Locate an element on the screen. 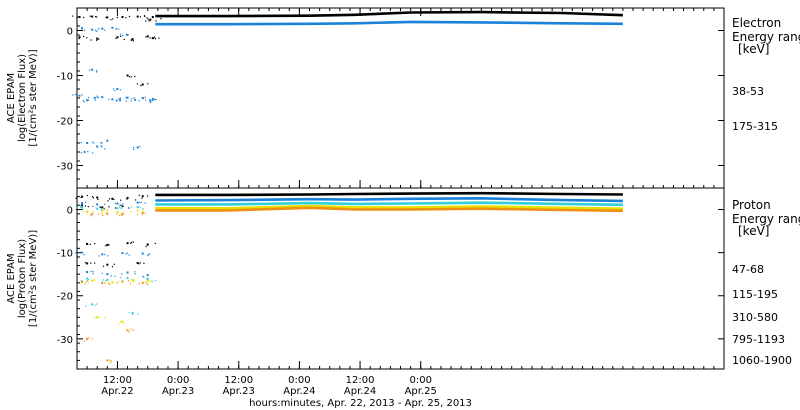  x-tick-date: Apr.22 is located at coordinates (117, 391).